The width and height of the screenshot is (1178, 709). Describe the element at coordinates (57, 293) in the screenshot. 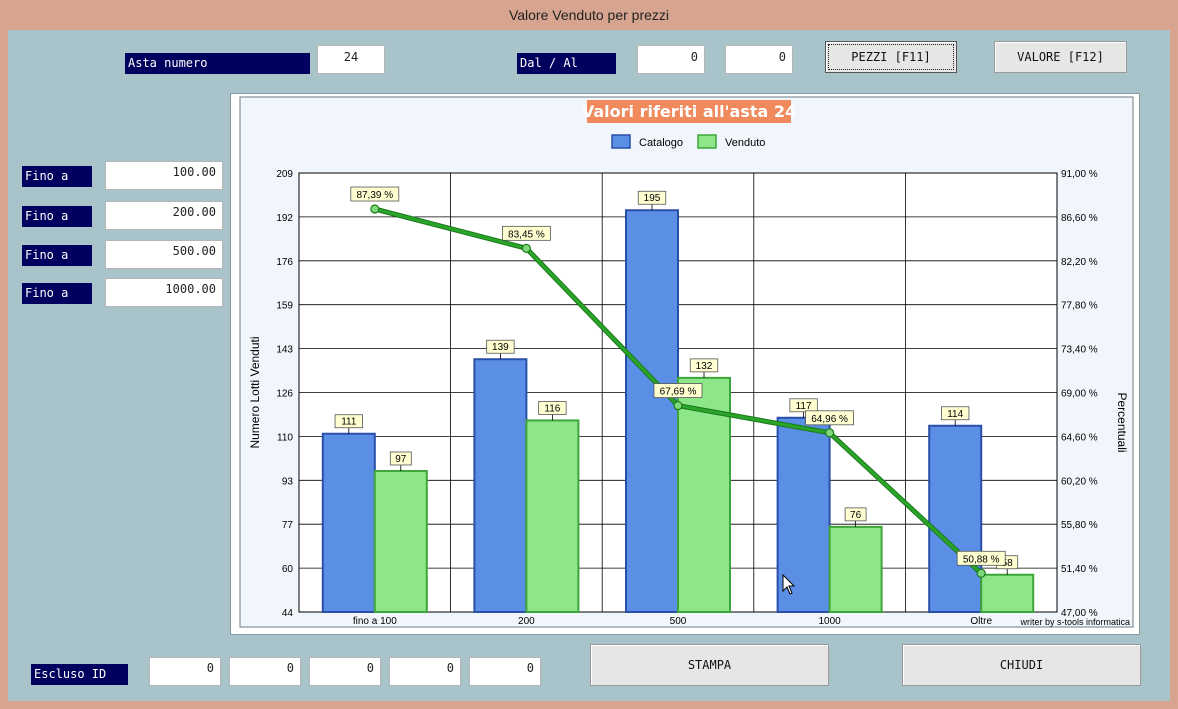

I see `fino-a-label-4: Fino a` at that location.